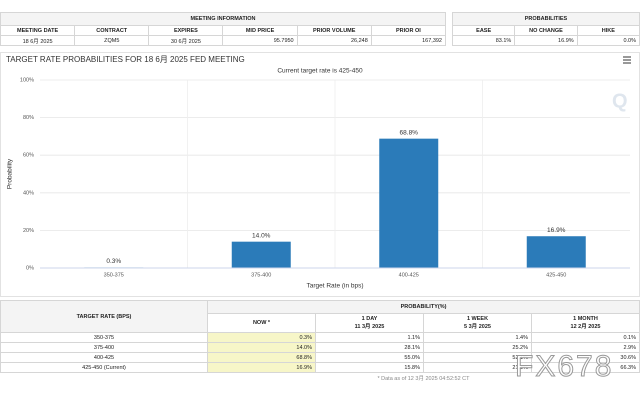  Describe the element at coordinates (186, 30) in the screenshot. I see `column-header: EXPIRES` at that location.